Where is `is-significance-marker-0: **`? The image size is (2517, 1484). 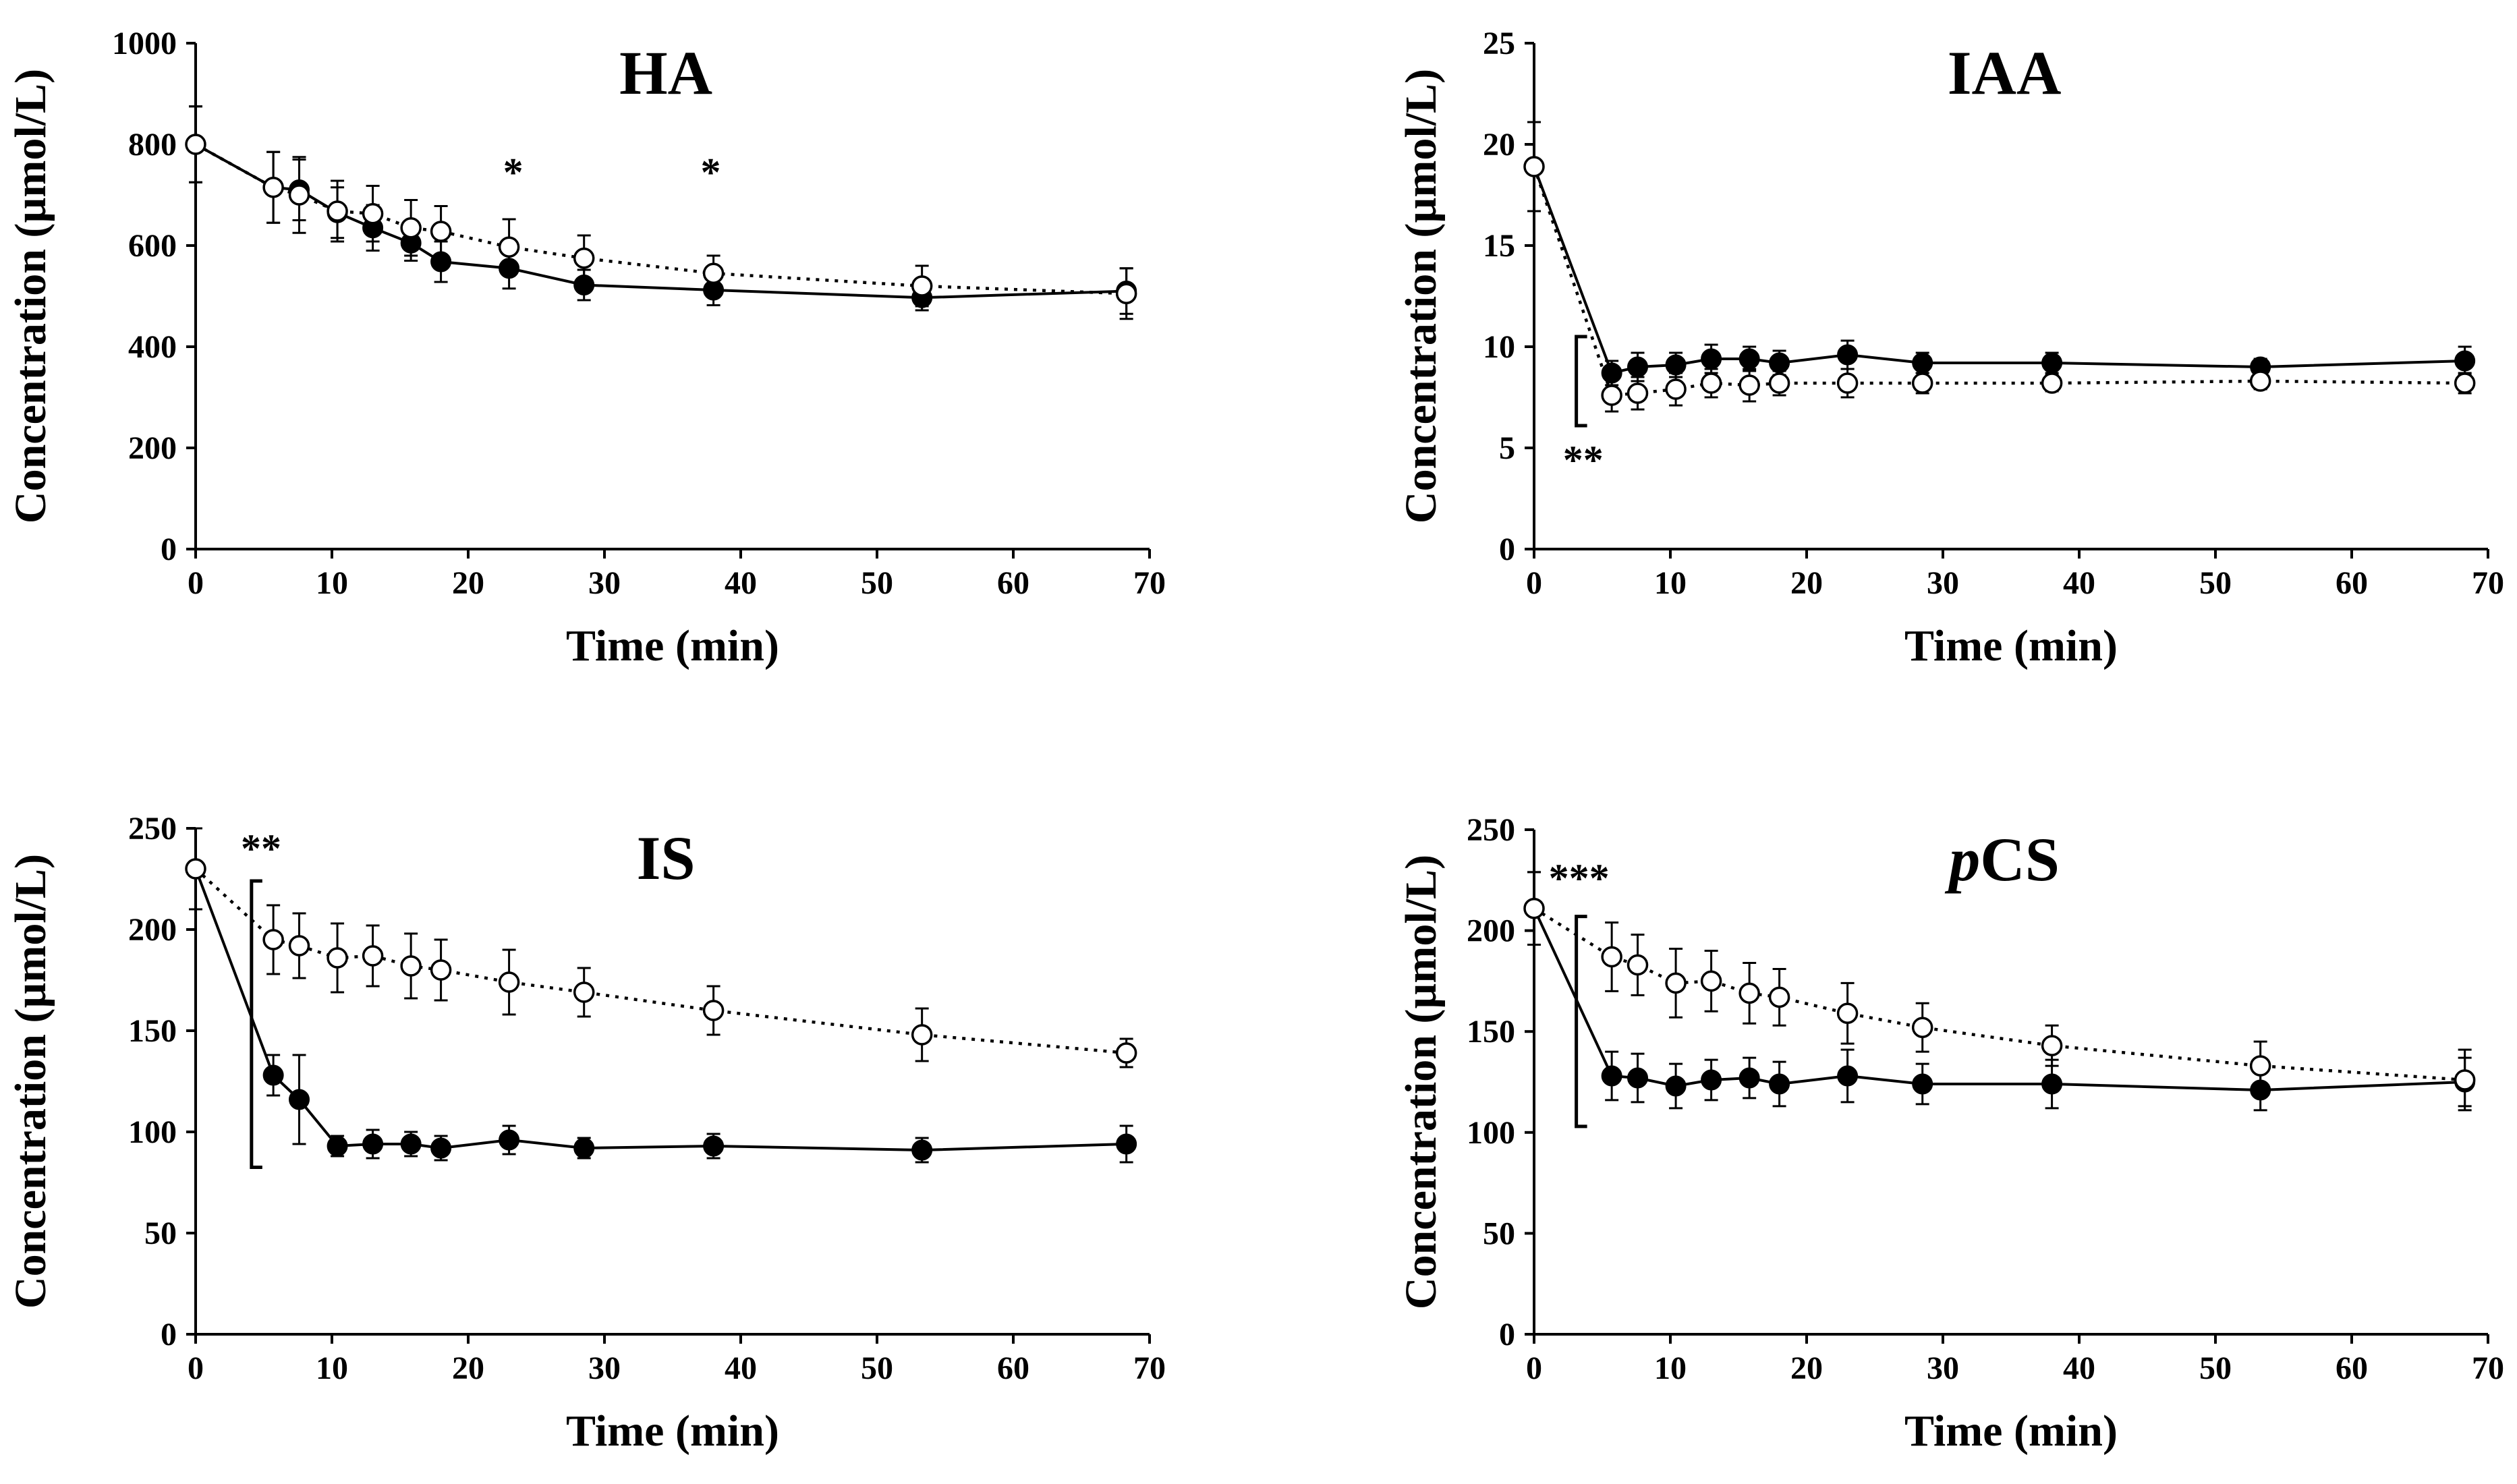
is-significance-marker-0: ** is located at coordinates (261, 848).